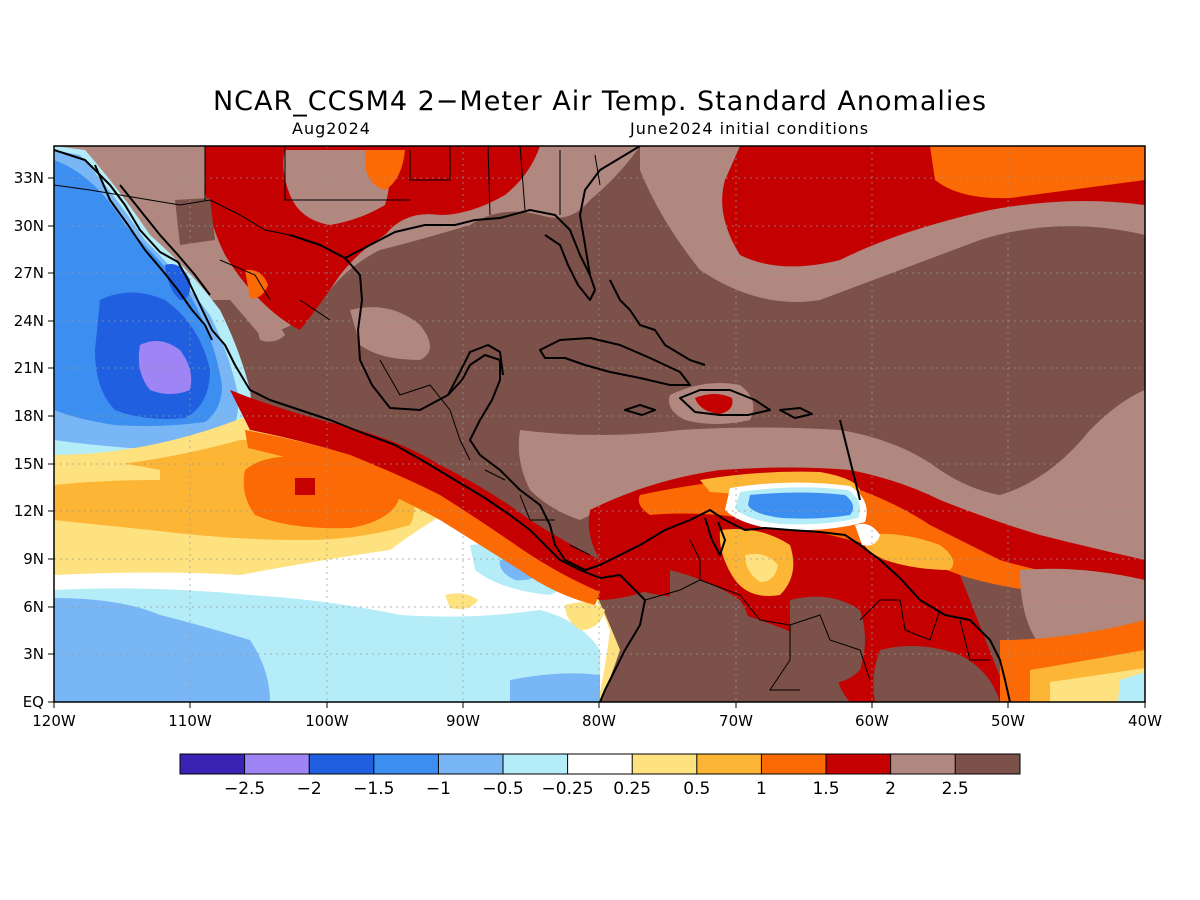 The height and width of the screenshot is (900, 1200). What do you see at coordinates (955, 789) in the screenshot?
I see `cb-label-11: 2.5` at bounding box center [955, 789].